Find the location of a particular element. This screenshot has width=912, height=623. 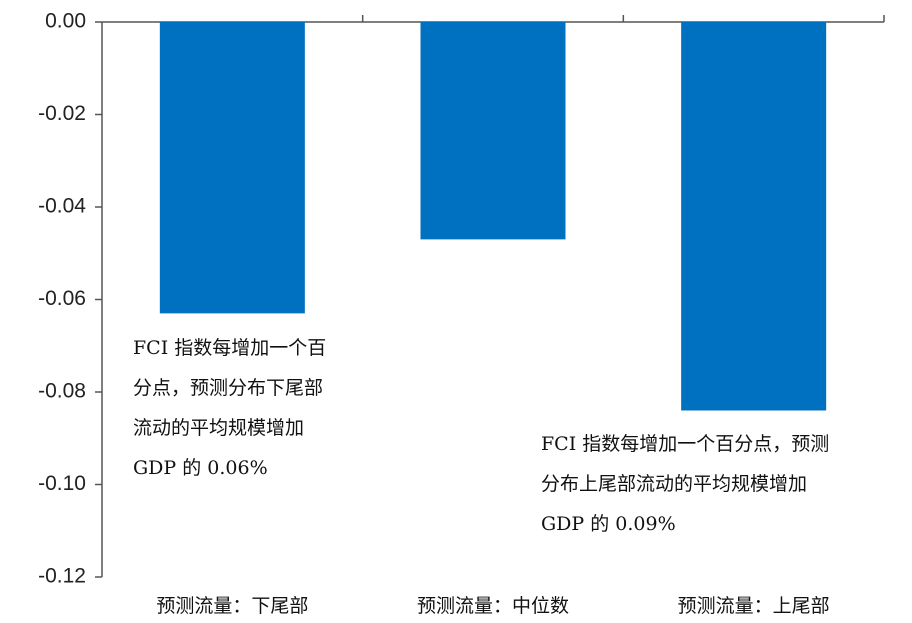

y-tick-label: -0.04 is located at coordinates (62, 206).